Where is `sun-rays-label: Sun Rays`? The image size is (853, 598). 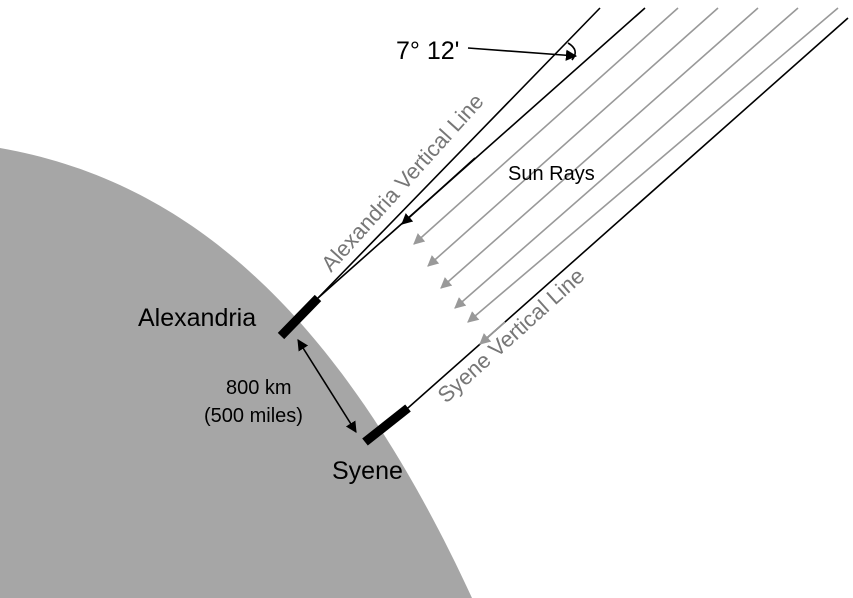
sun-rays-label: Sun Rays is located at coordinates (551, 174).